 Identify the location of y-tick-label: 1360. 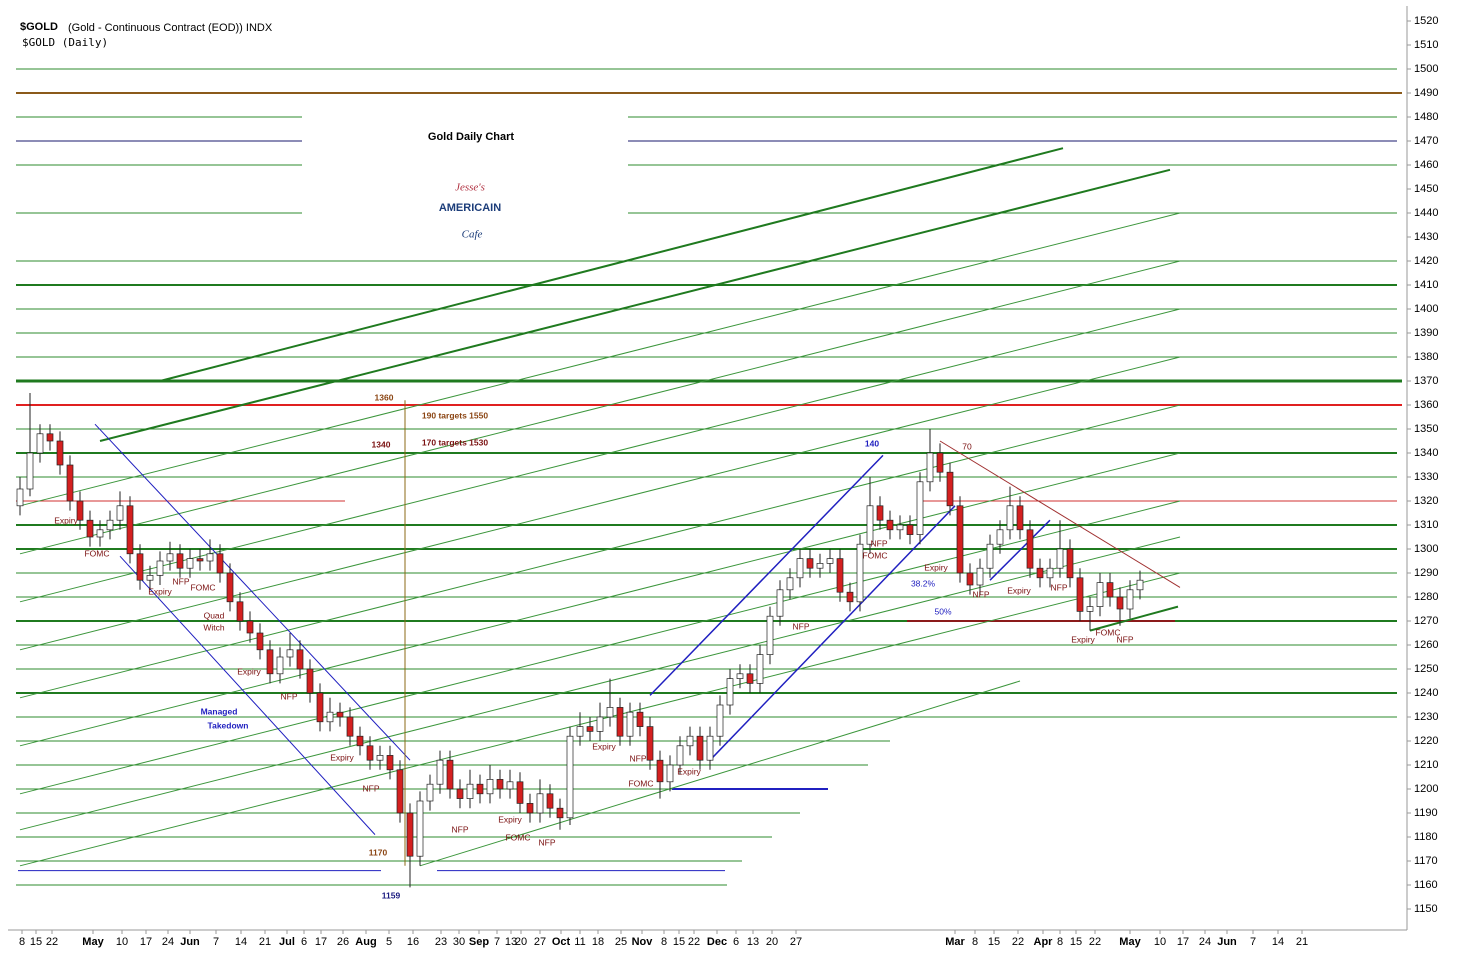
(1426, 405).